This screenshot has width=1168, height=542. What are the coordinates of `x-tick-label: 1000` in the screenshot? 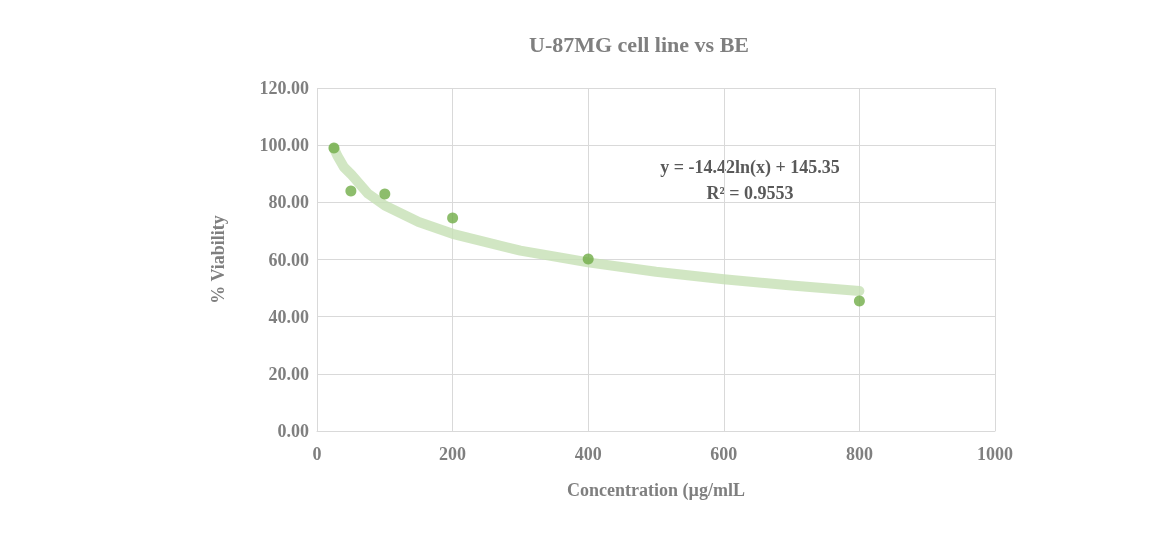 It's located at (995, 454).